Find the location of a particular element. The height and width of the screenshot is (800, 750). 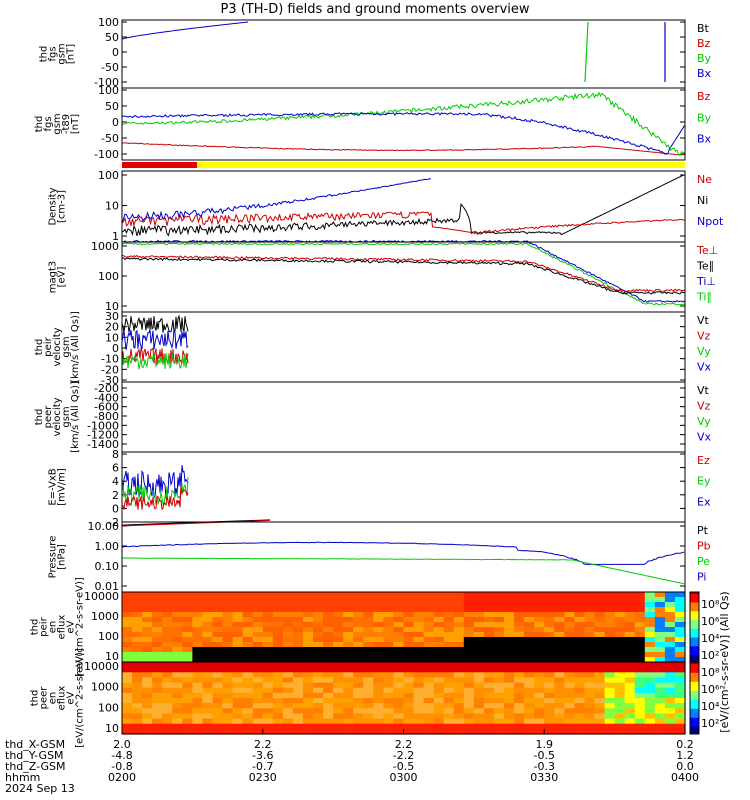

y-axis-label: magt3 is located at coordinates (53, 277).